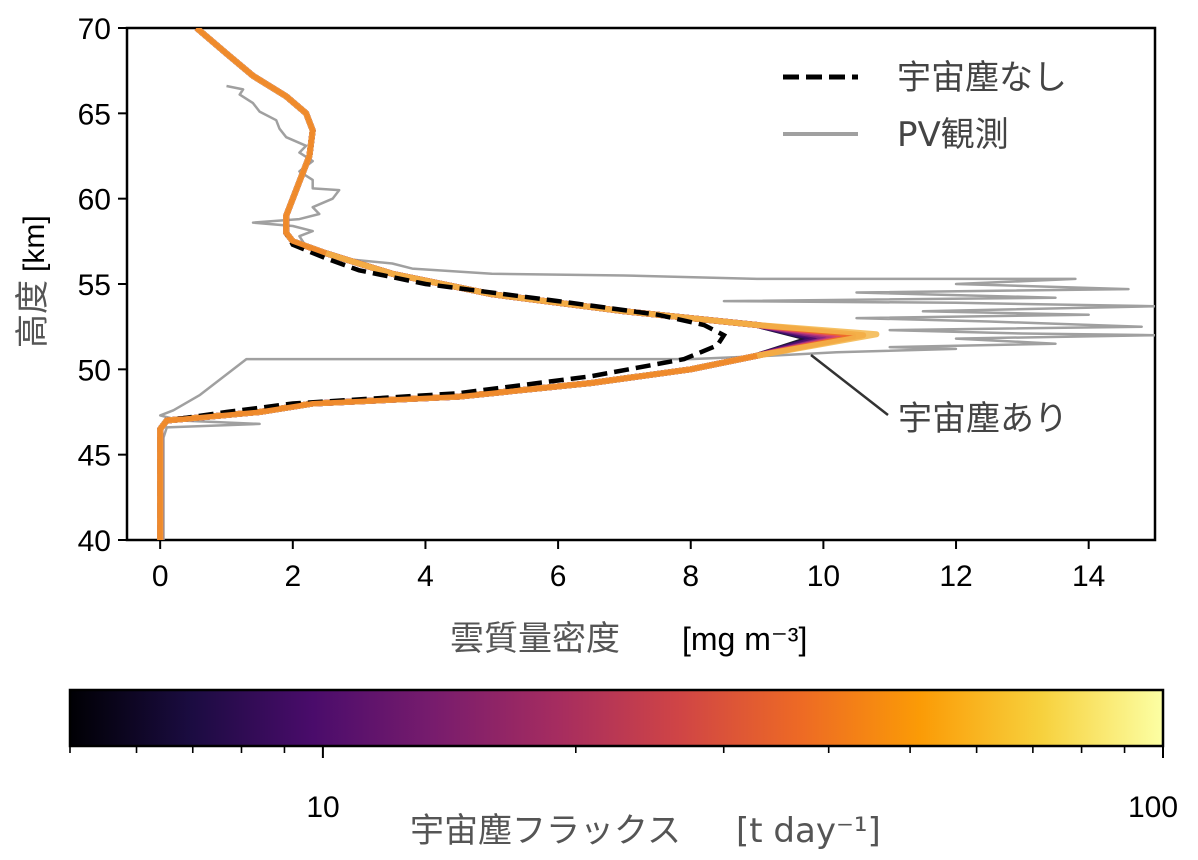 This screenshot has height=860, width=1198. What do you see at coordinates (94, 285) in the screenshot?
I see `y-tick-label: 55` at bounding box center [94, 285].